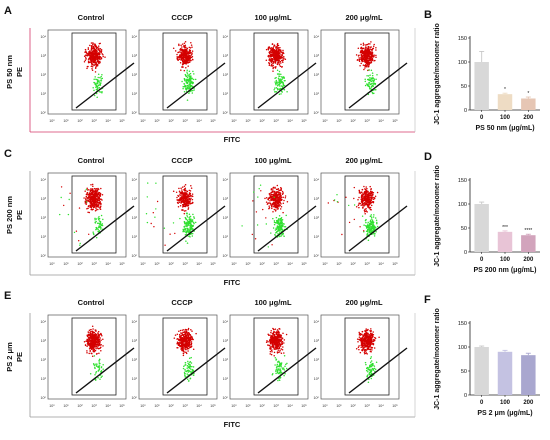  I want to click on y-tick-label: 10⁴, so click(43, 37).